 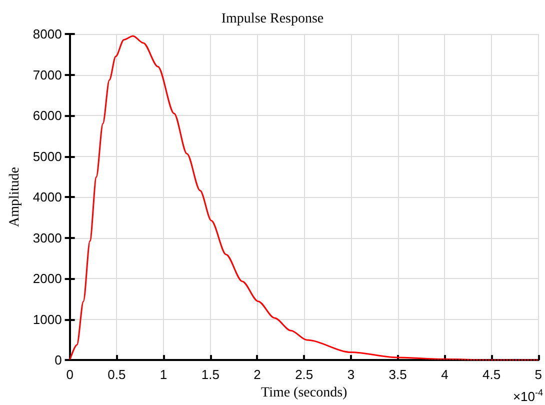 What do you see at coordinates (58, 360) in the screenshot?
I see `y-tick-label: 0` at bounding box center [58, 360].